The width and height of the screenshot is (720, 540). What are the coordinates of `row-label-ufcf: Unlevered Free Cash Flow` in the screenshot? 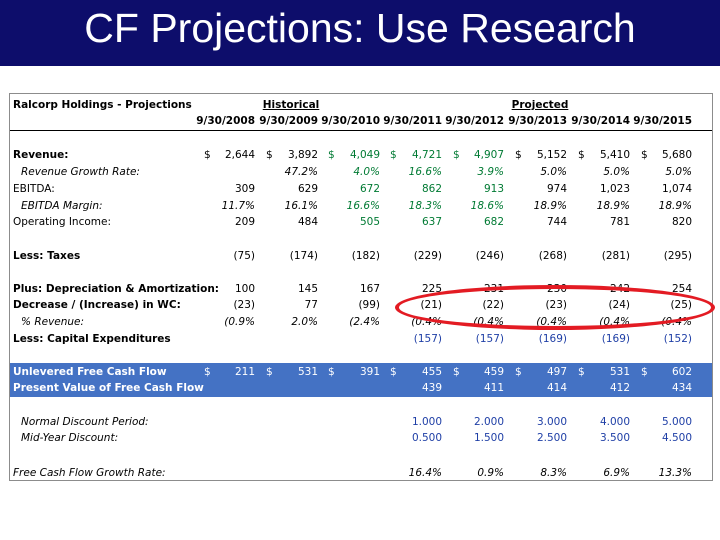 It's located at (90, 372).